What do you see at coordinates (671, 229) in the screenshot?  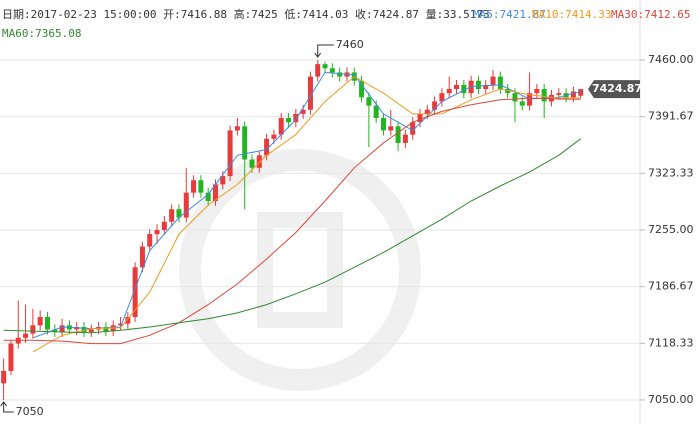 I see `y-tick-label: 7255.00` at bounding box center [671, 229].